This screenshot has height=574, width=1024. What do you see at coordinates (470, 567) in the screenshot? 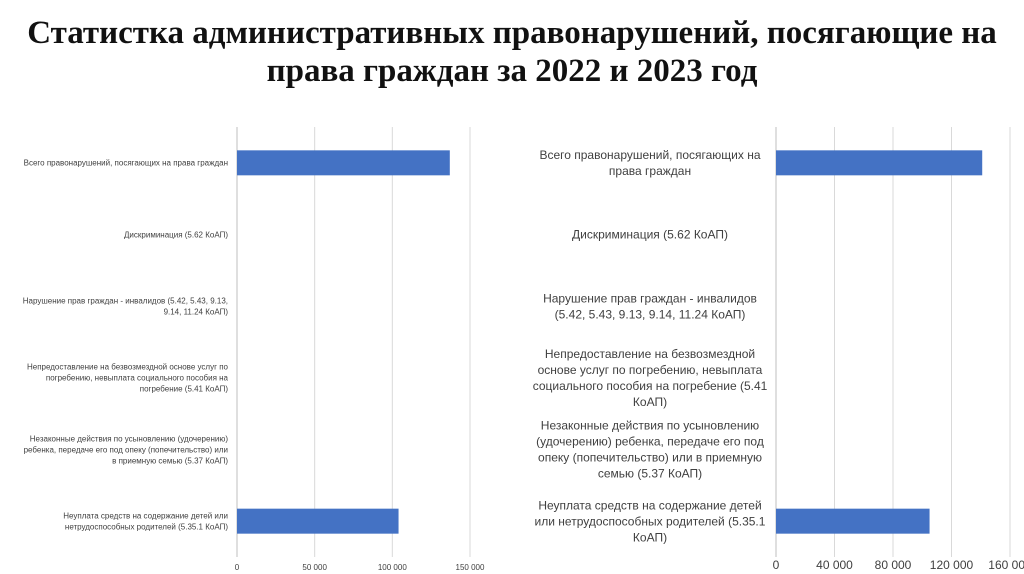
I see `x-tick-label: 150 000` at bounding box center [470, 567].